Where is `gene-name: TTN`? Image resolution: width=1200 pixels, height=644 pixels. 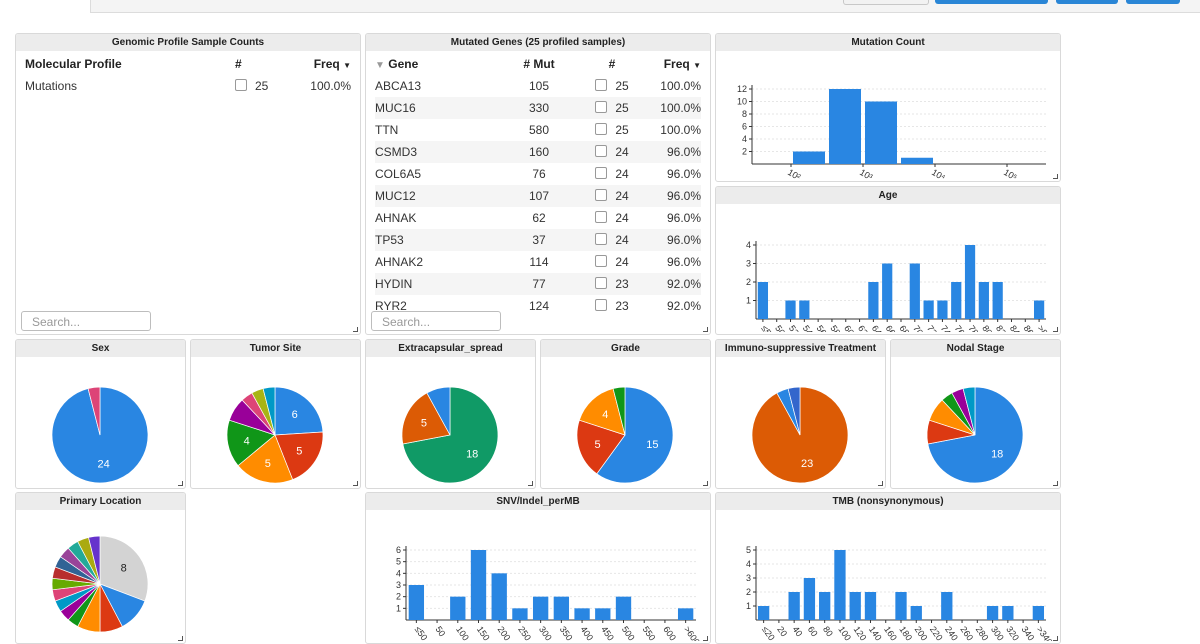
gene-name: TTN is located at coordinates (387, 130).